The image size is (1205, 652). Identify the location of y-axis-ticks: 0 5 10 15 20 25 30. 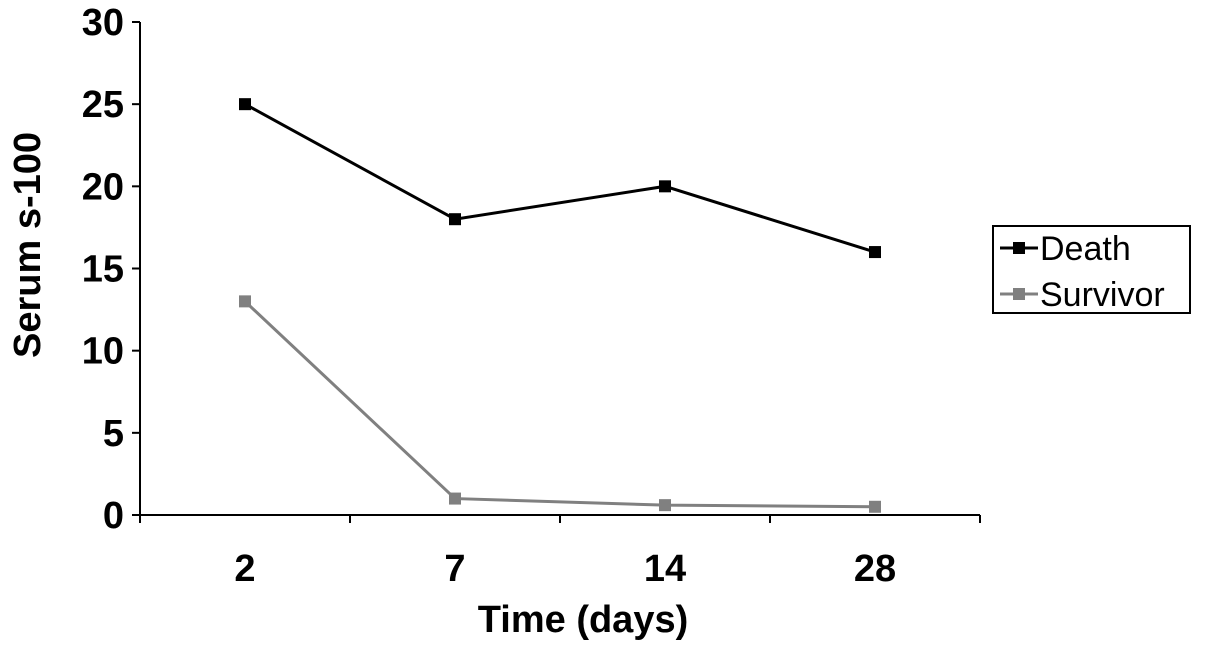
(111, 269).